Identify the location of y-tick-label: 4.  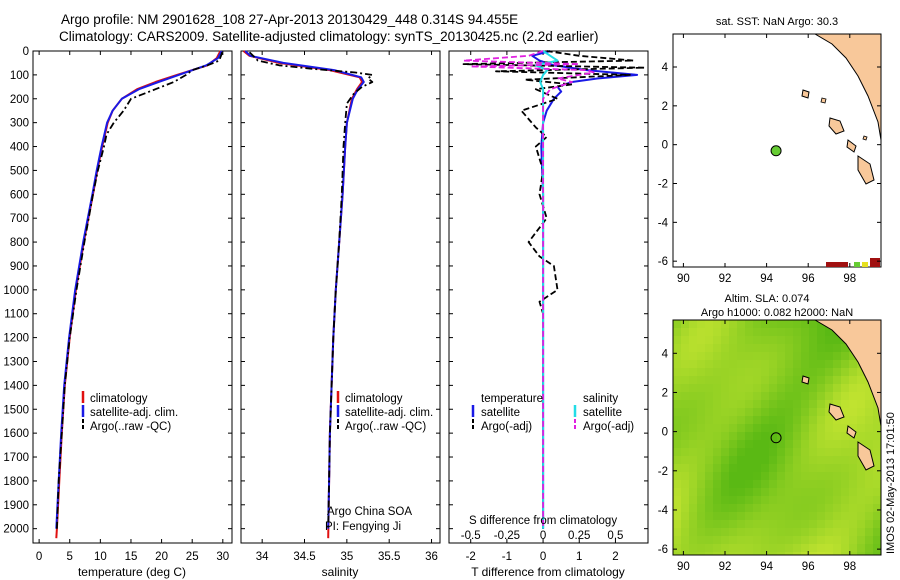
(665, 68).